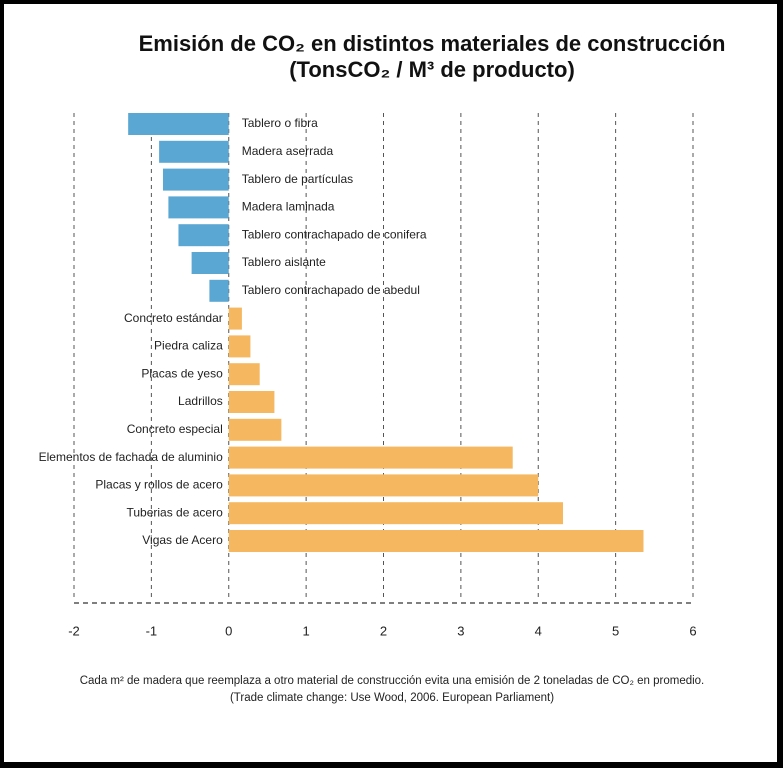 The height and width of the screenshot is (768, 783). Describe the element at coordinates (280, 123) in the screenshot. I see `bar-label: Tablero o fibra` at that location.